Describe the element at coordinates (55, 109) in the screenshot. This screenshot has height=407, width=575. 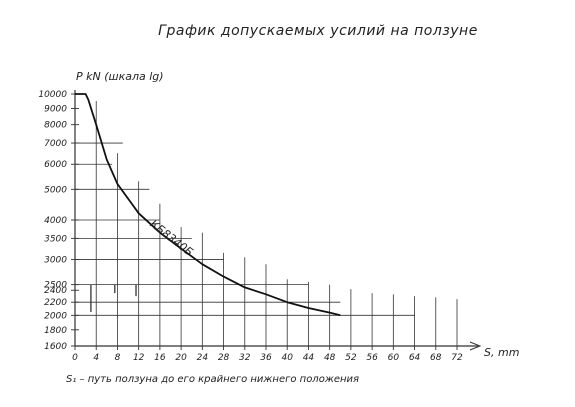
I see `y-tick-label: 9000` at that location.